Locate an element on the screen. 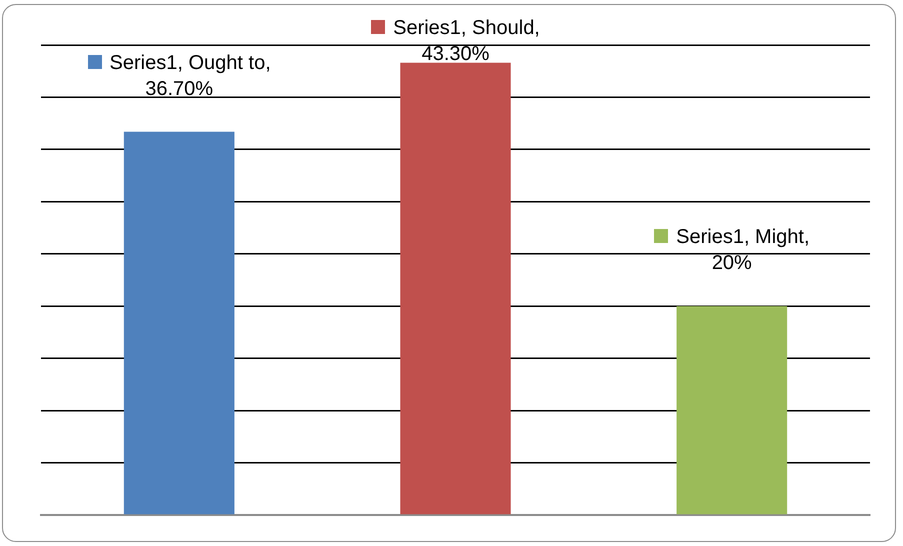 The image size is (903, 546). data-label: Series1, Ought to, 36.70% is located at coordinates (190, 76).